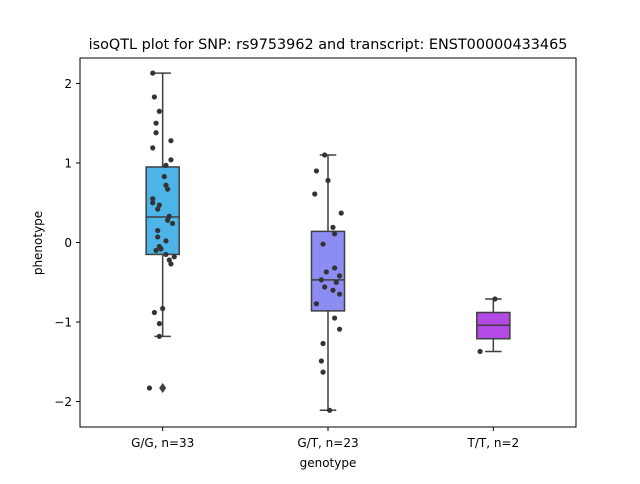 The width and height of the screenshot is (640, 484). What do you see at coordinates (63, 402) in the screenshot?
I see `y-tick-label: −2` at bounding box center [63, 402].